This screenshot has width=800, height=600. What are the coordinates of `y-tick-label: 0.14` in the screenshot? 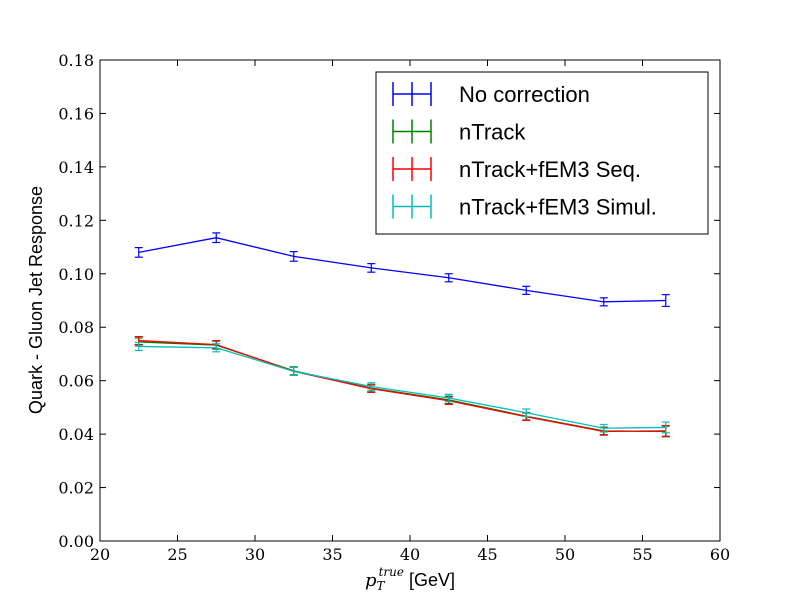 It's located at (76, 167).